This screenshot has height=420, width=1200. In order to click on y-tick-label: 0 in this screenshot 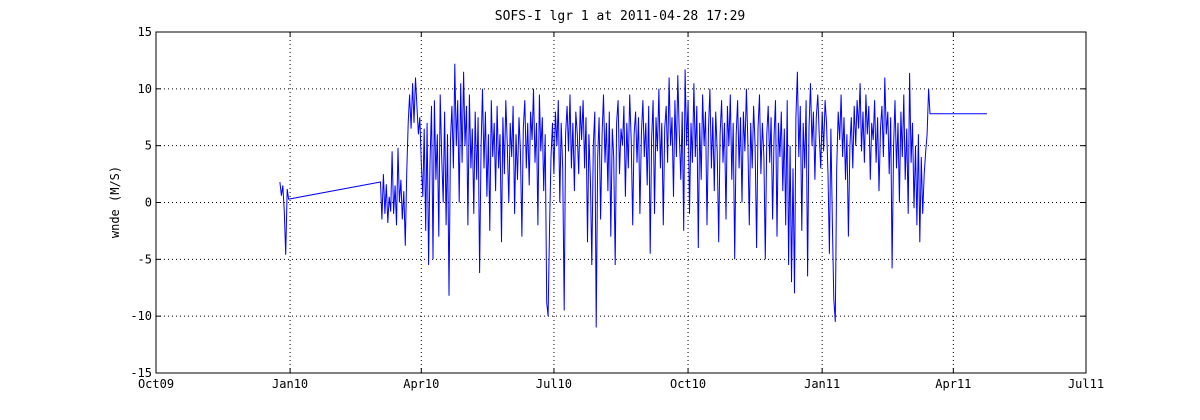, I will do `click(148, 203)`.